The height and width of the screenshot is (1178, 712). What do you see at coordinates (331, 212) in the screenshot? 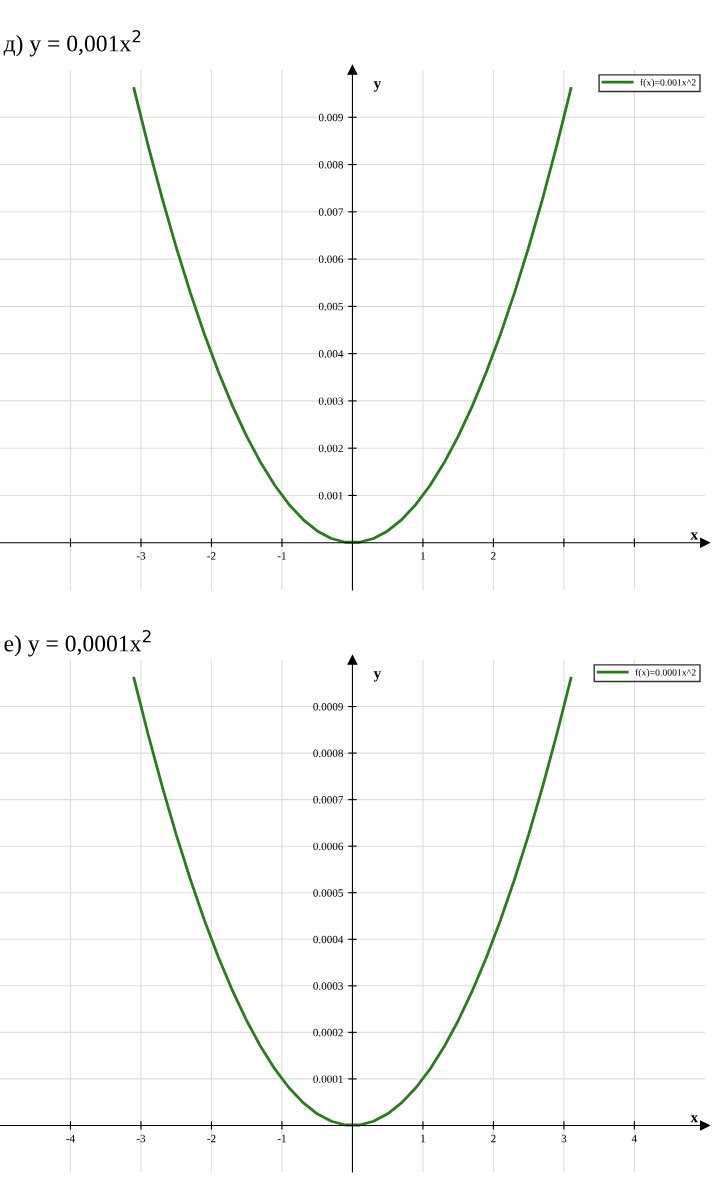
I see `y-tick-label: 0.007` at bounding box center [331, 212].